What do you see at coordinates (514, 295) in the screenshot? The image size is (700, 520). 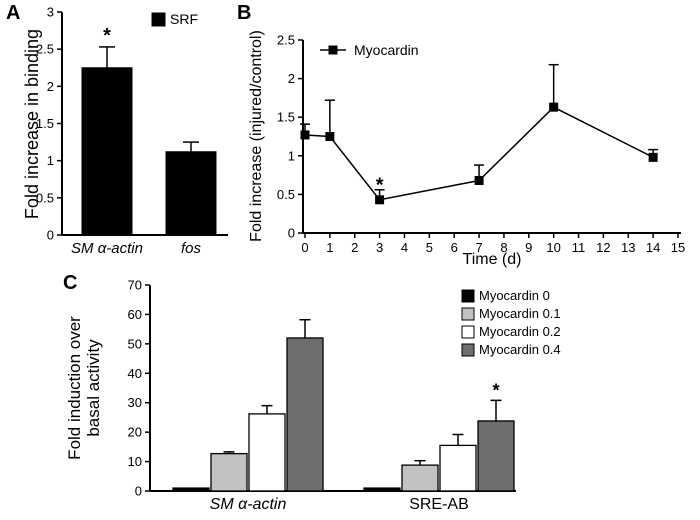 I see `c-legend-label: Myocardin 0` at bounding box center [514, 295].